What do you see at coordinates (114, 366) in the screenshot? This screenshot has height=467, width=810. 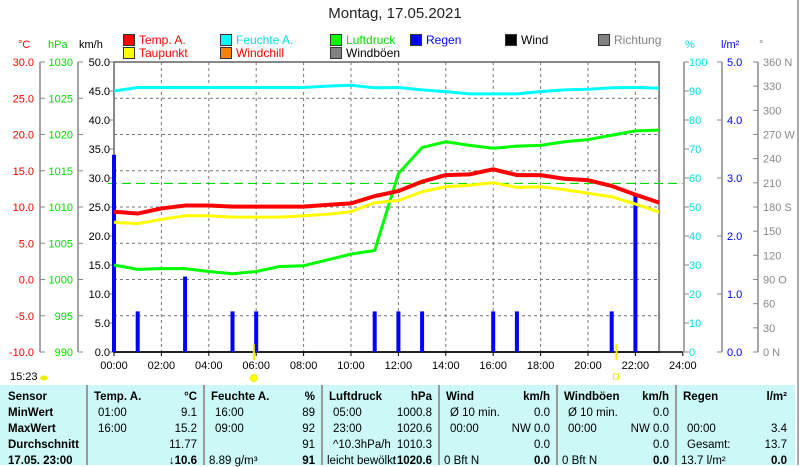 I see `x-tick-label: 00:00` at bounding box center [114, 366].